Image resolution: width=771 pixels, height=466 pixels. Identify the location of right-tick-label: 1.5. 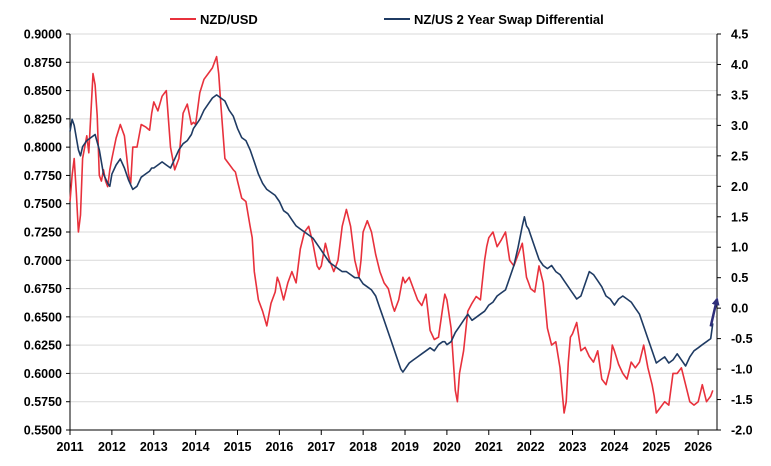
(739, 217).